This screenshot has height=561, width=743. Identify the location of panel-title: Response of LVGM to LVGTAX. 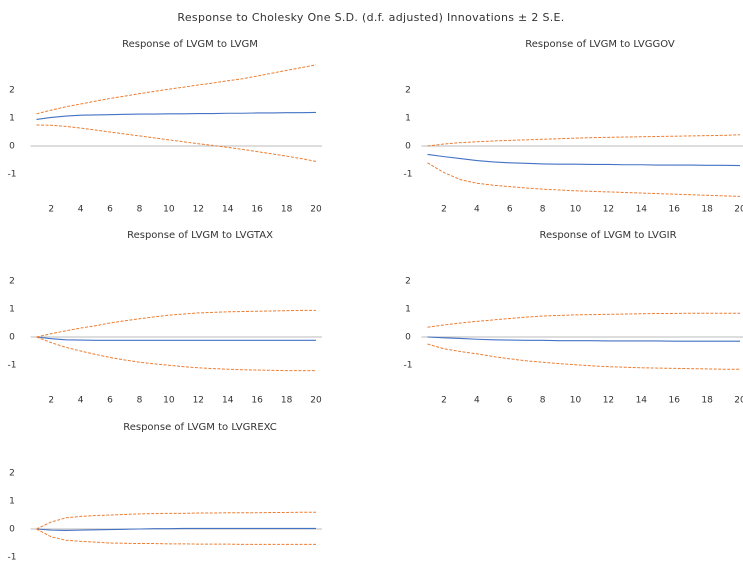
(200, 235).